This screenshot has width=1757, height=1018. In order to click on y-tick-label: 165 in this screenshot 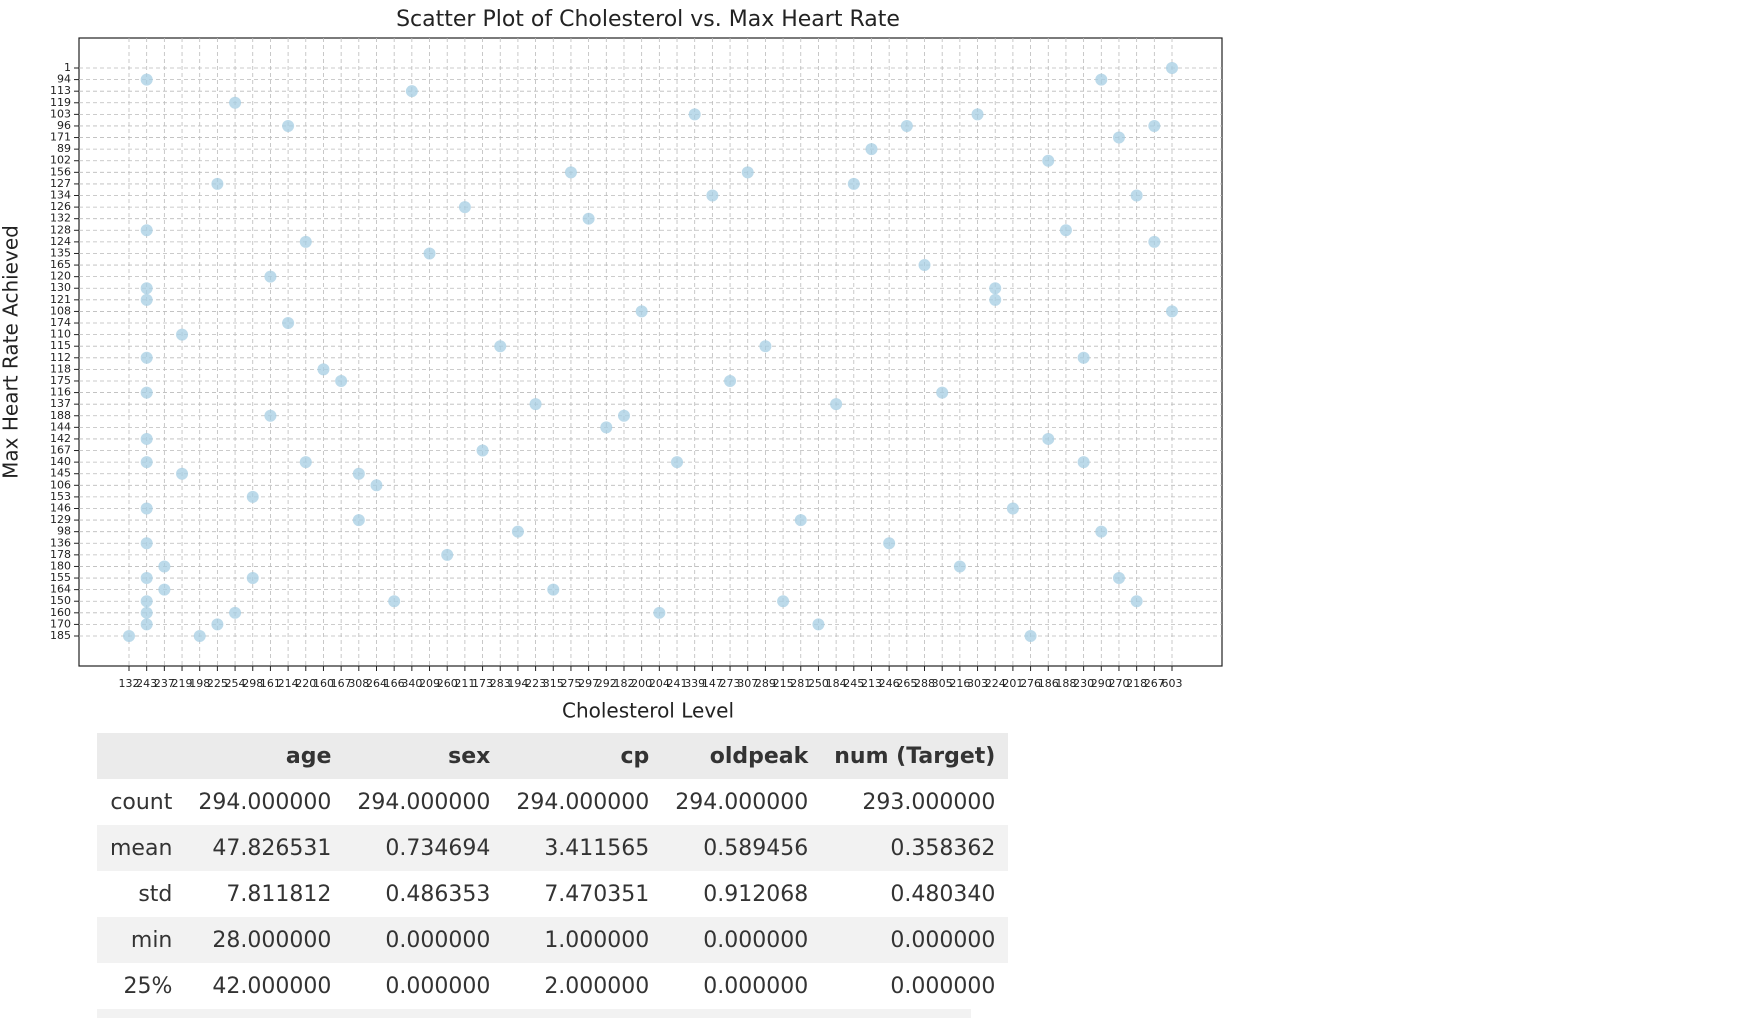, I will do `click(60, 264)`.